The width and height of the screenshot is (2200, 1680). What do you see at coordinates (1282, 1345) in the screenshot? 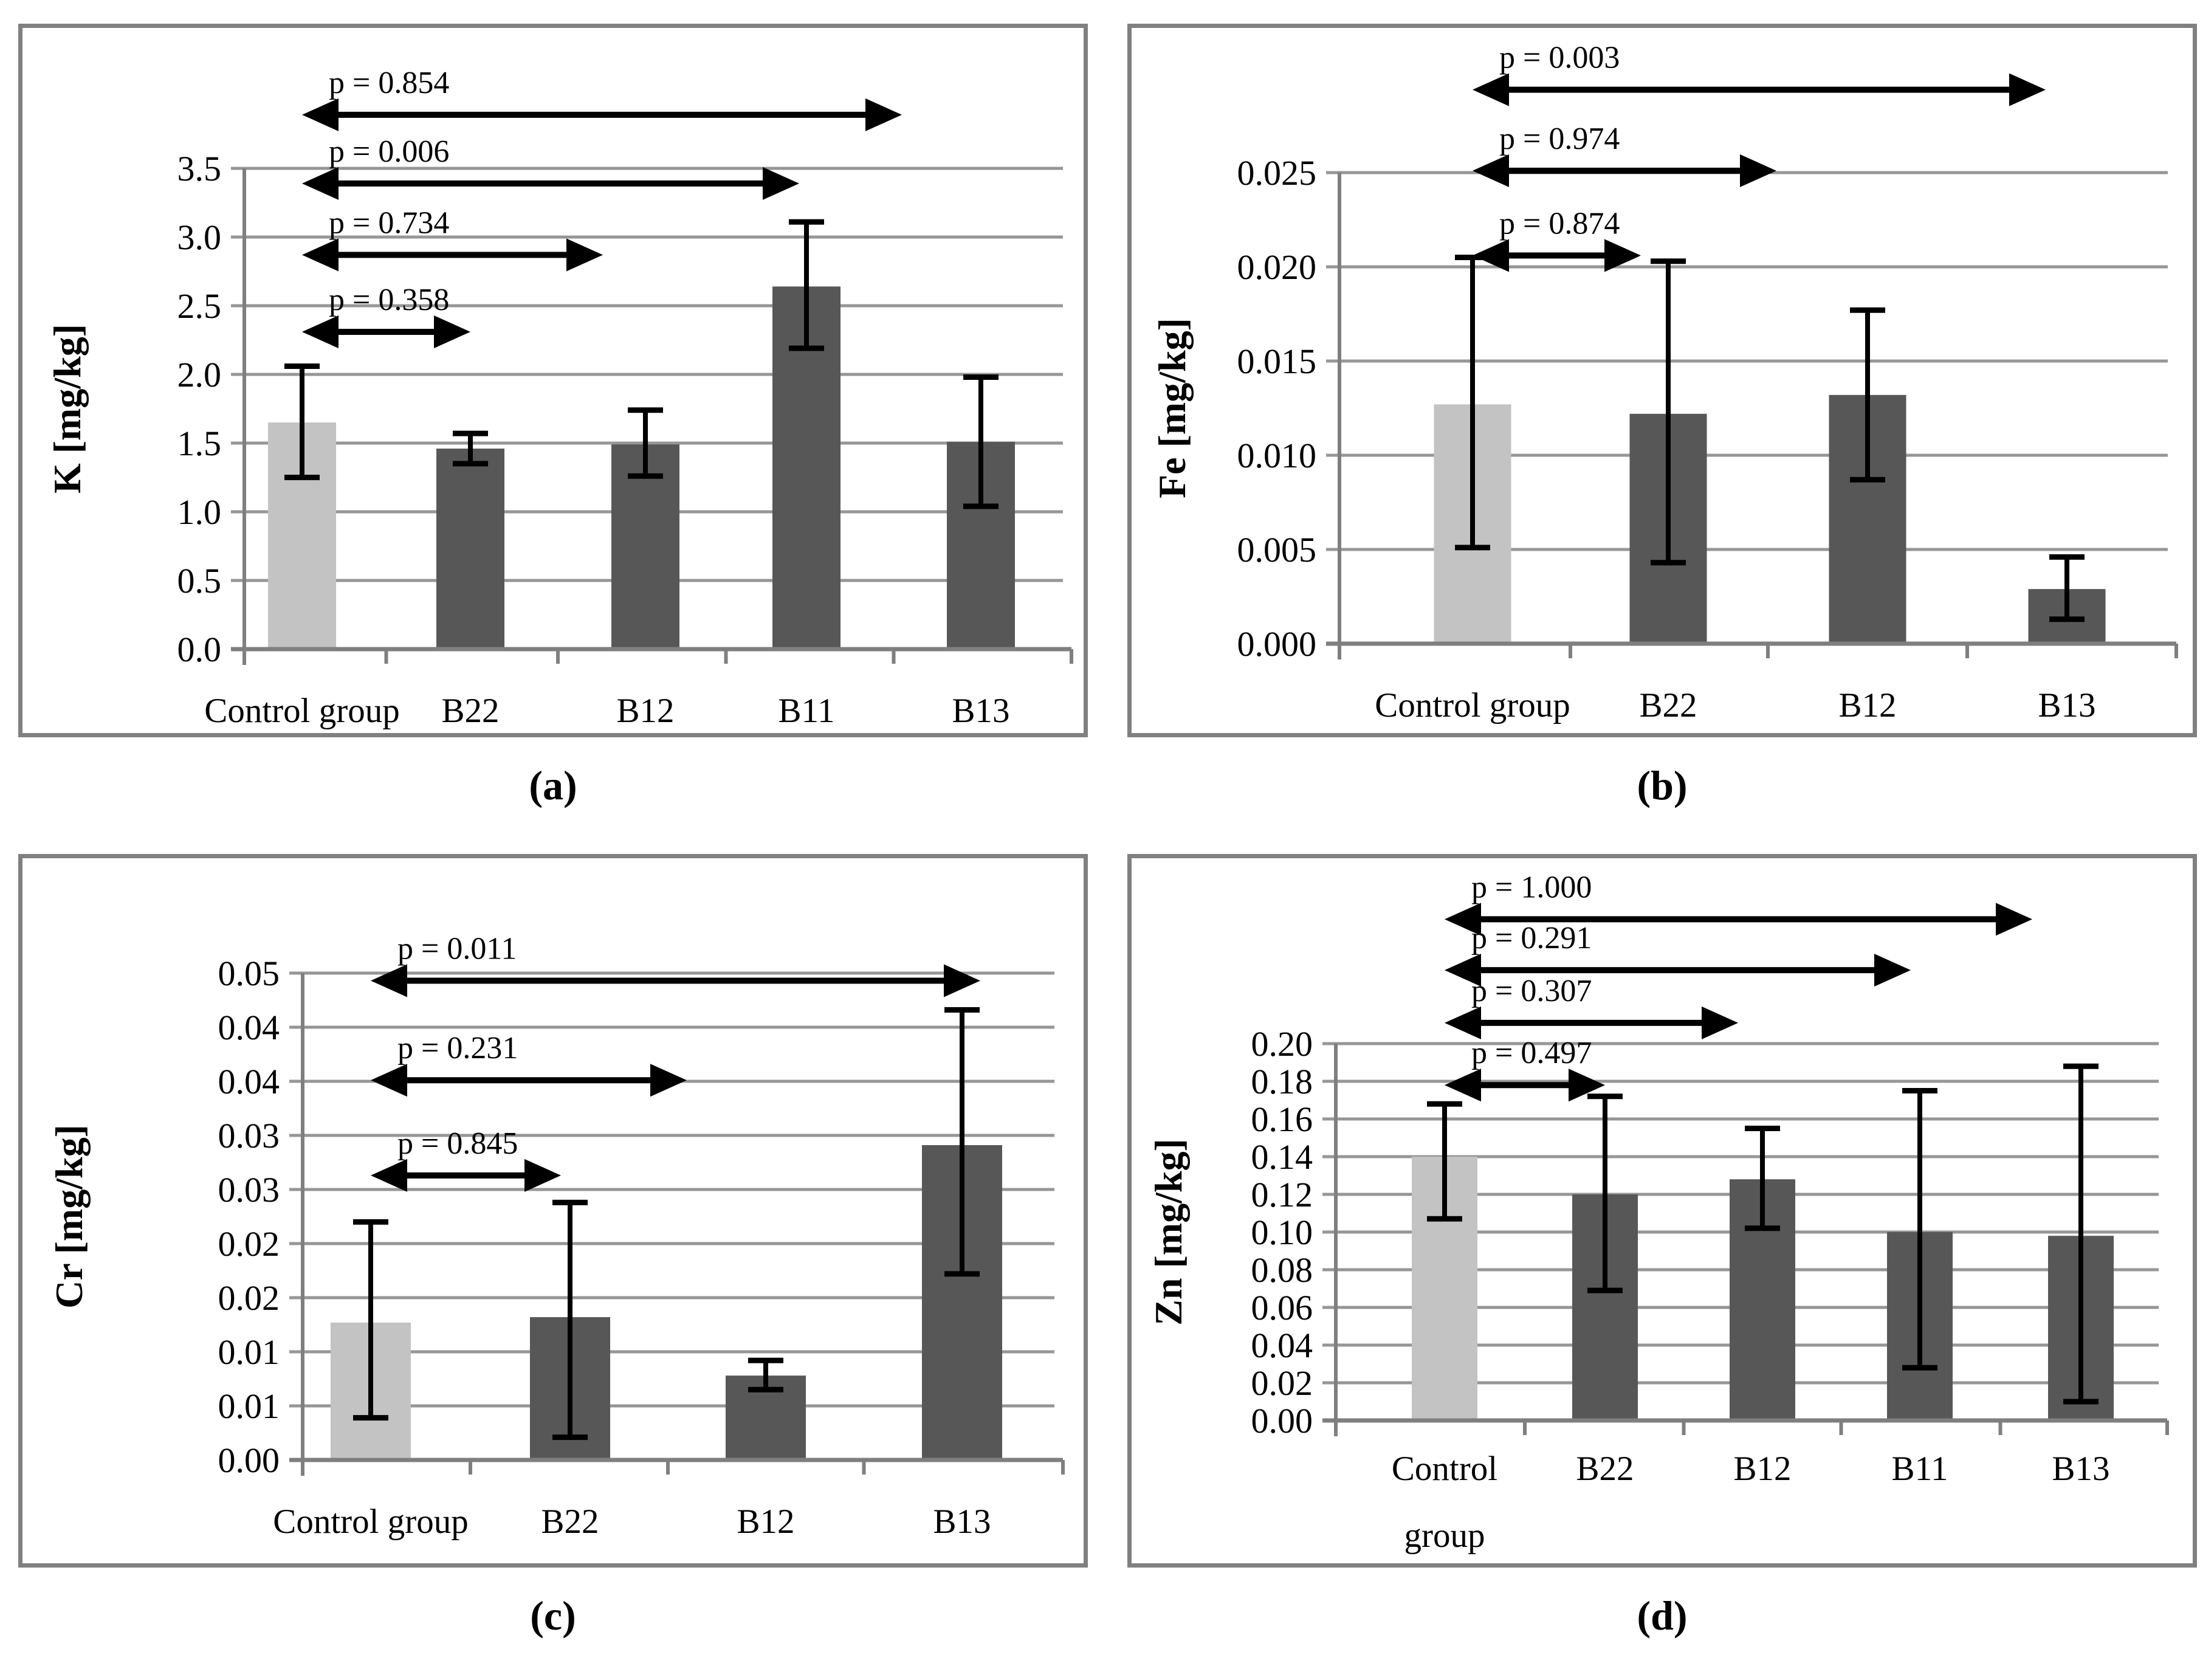
I see `y-tick-label: 0.04` at bounding box center [1282, 1345].